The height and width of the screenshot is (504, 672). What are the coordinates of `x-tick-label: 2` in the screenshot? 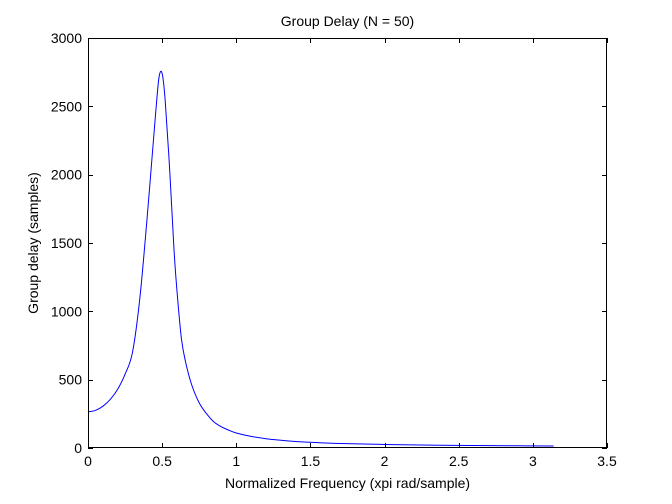 It's located at (385, 461).